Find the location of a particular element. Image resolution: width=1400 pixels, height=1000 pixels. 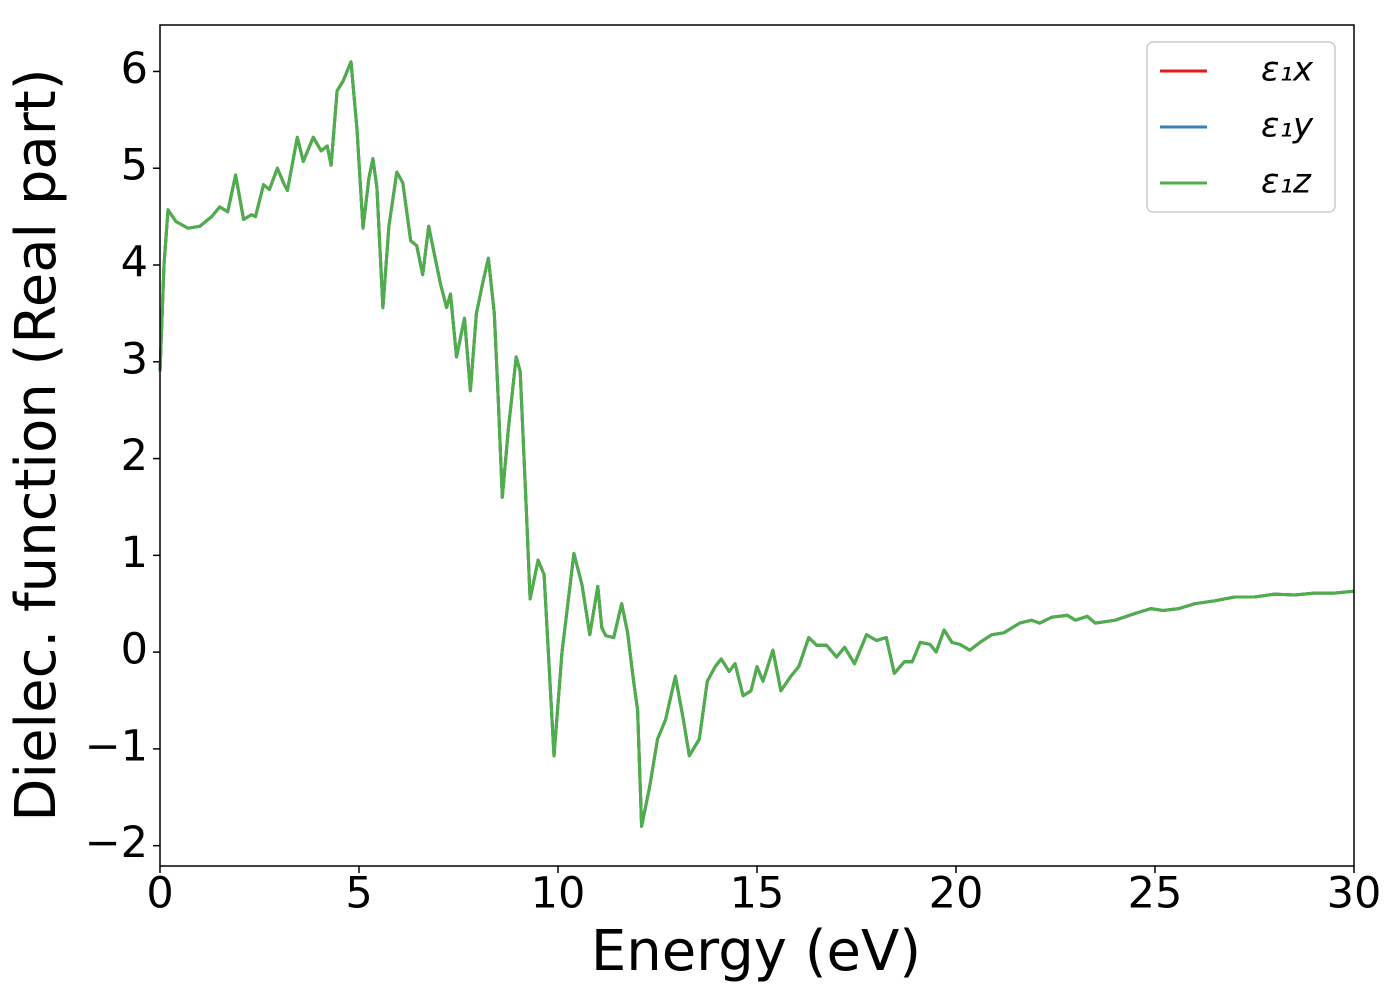

x-tick-label: 20 is located at coordinates (956, 894).